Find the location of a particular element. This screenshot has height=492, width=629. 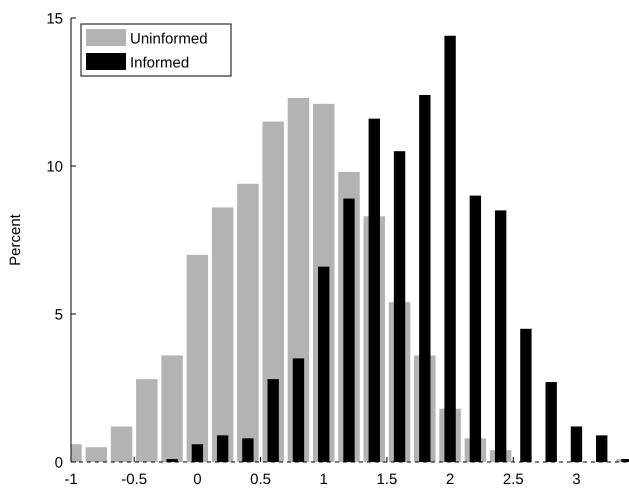

y-axis-title: Percent is located at coordinates (15, 239).